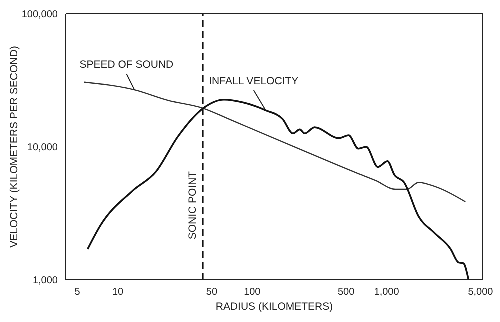  Describe the element at coordinates (347, 292) in the screenshot. I see `x-tick-label: 500` at that location.